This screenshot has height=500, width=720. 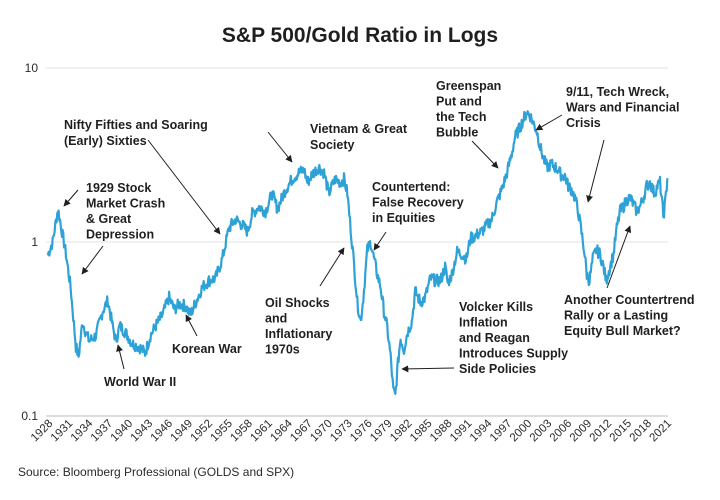 What do you see at coordinates (341, 431) in the screenshot?
I see `x-tick-label: 1973` at bounding box center [341, 431].